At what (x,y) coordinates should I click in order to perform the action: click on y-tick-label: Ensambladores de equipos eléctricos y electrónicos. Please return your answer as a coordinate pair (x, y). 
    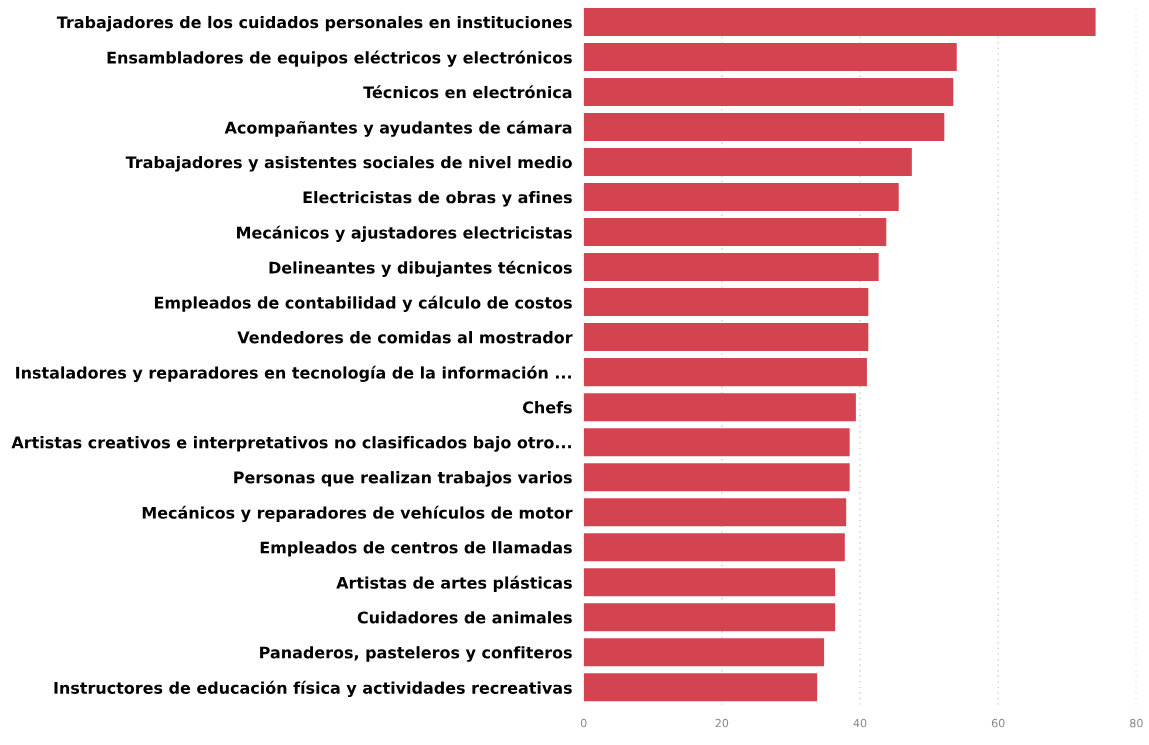
    Looking at the image, I should click on (339, 58).